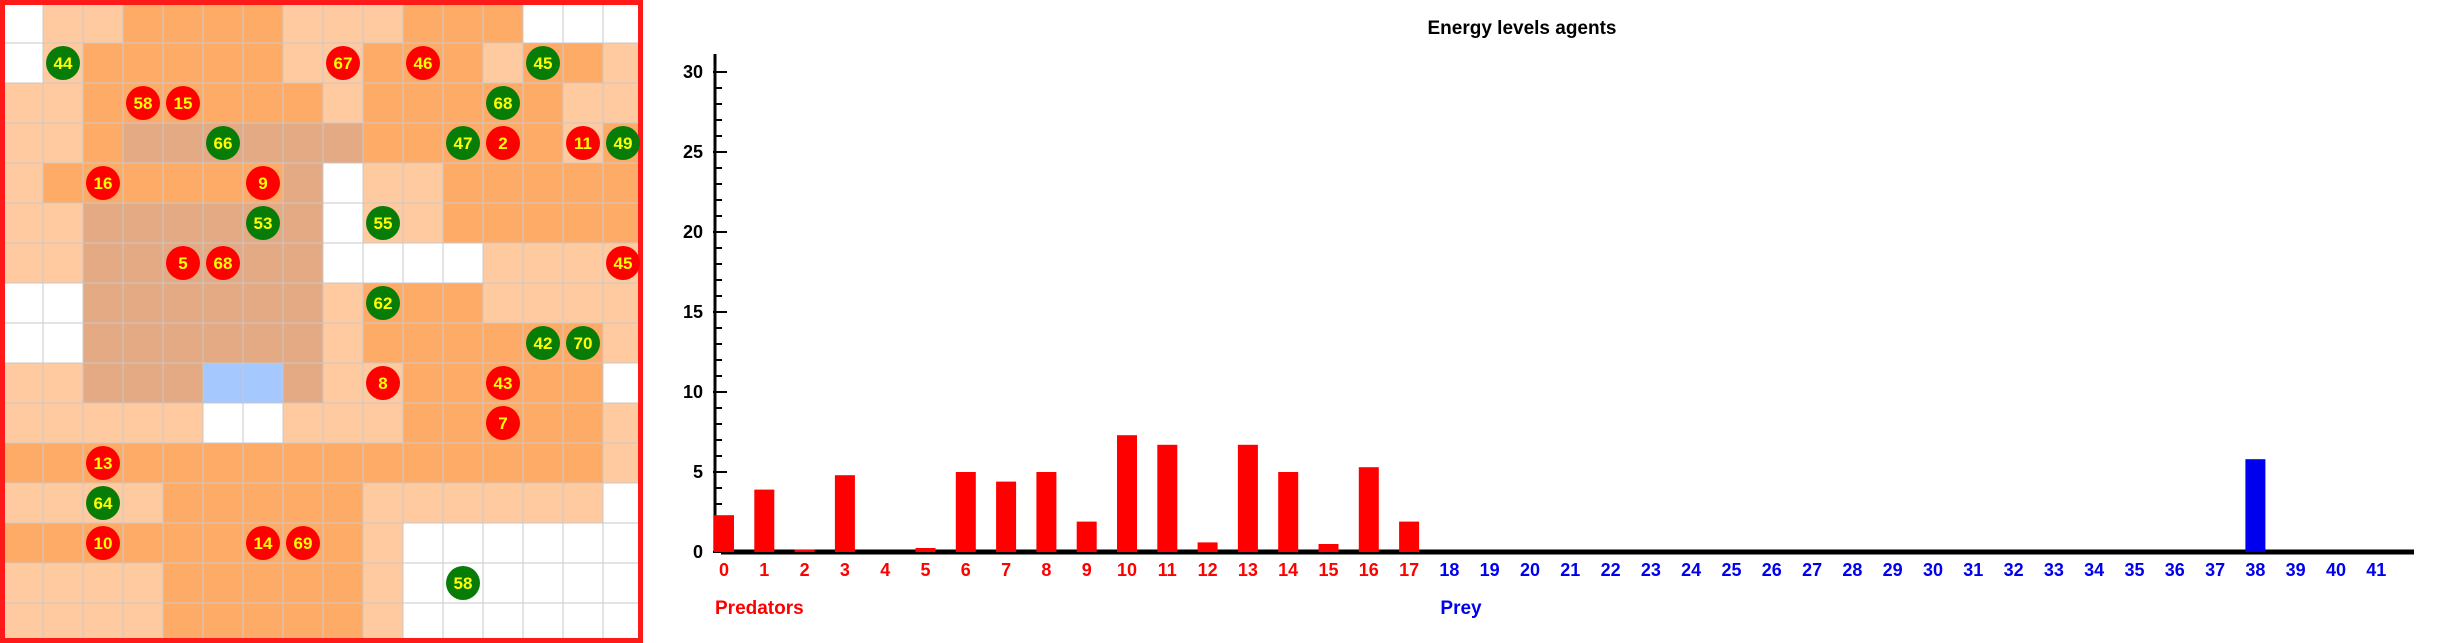  What do you see at coordinates (223, 143) in the screenshot?
I see `prey-agent-label: 66` at bounding box center [223, 143].